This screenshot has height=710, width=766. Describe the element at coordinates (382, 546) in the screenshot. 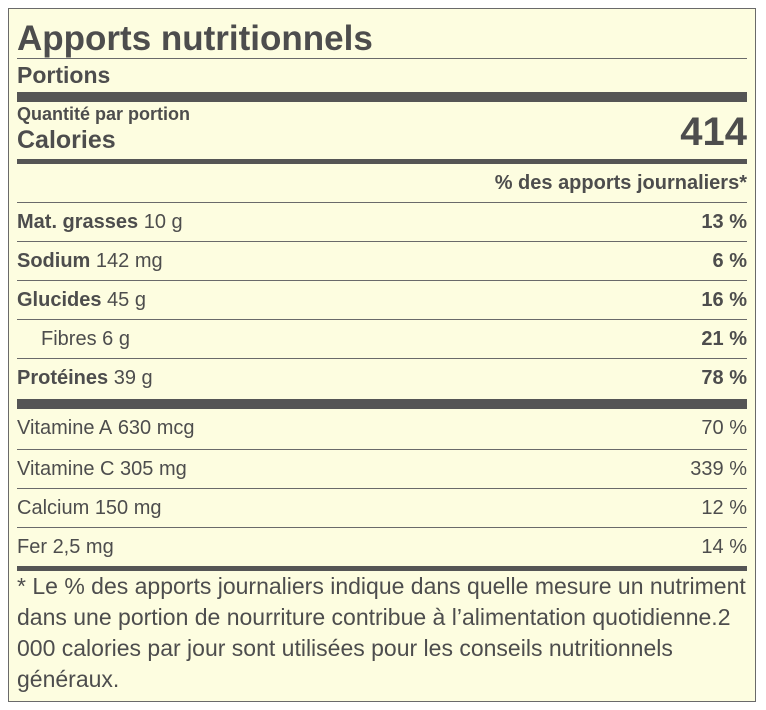

I see `vitamin-row-iron: Fer 2,5 mg 14 %` at that location.